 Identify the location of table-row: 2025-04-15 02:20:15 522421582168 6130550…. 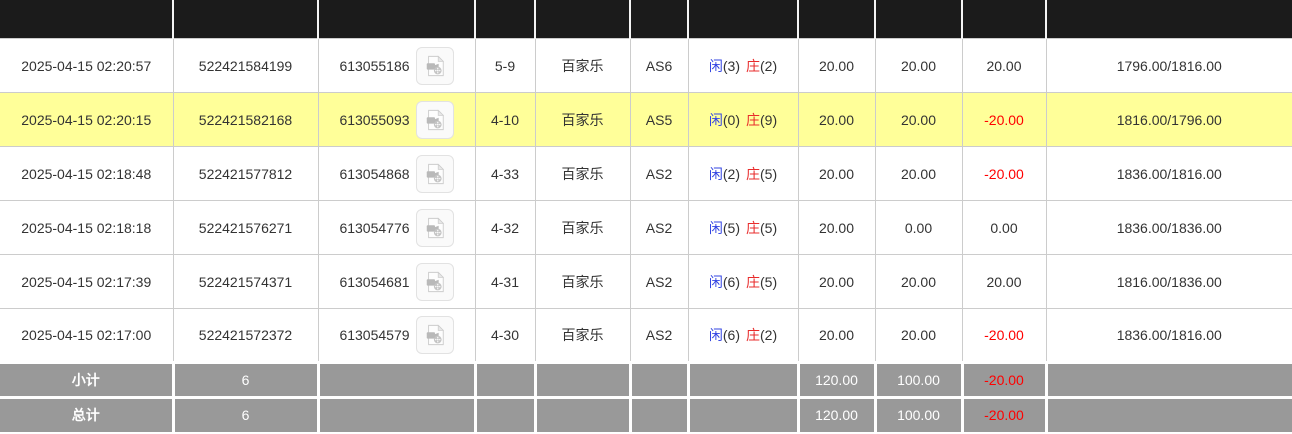
(646, 119).